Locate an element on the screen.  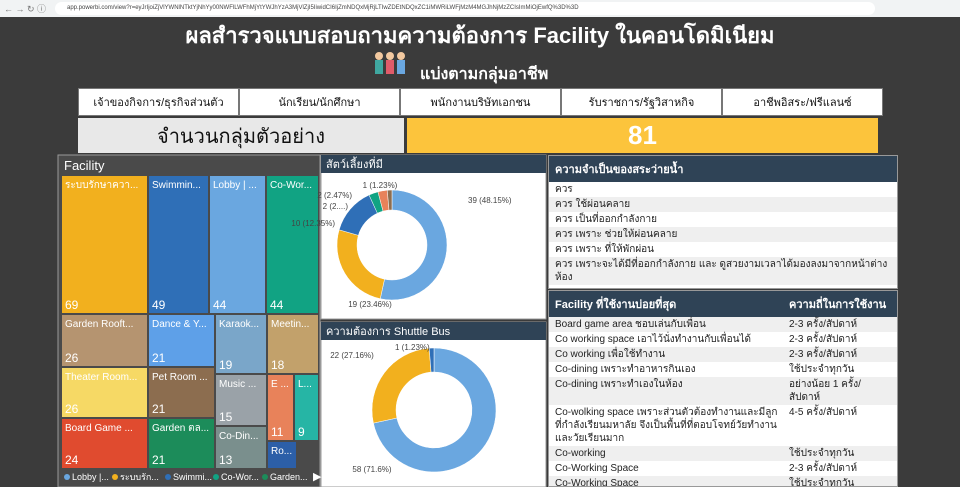
table-row: ควร ใช้ผ่อนคลาย is located at coordinates (723, 204).